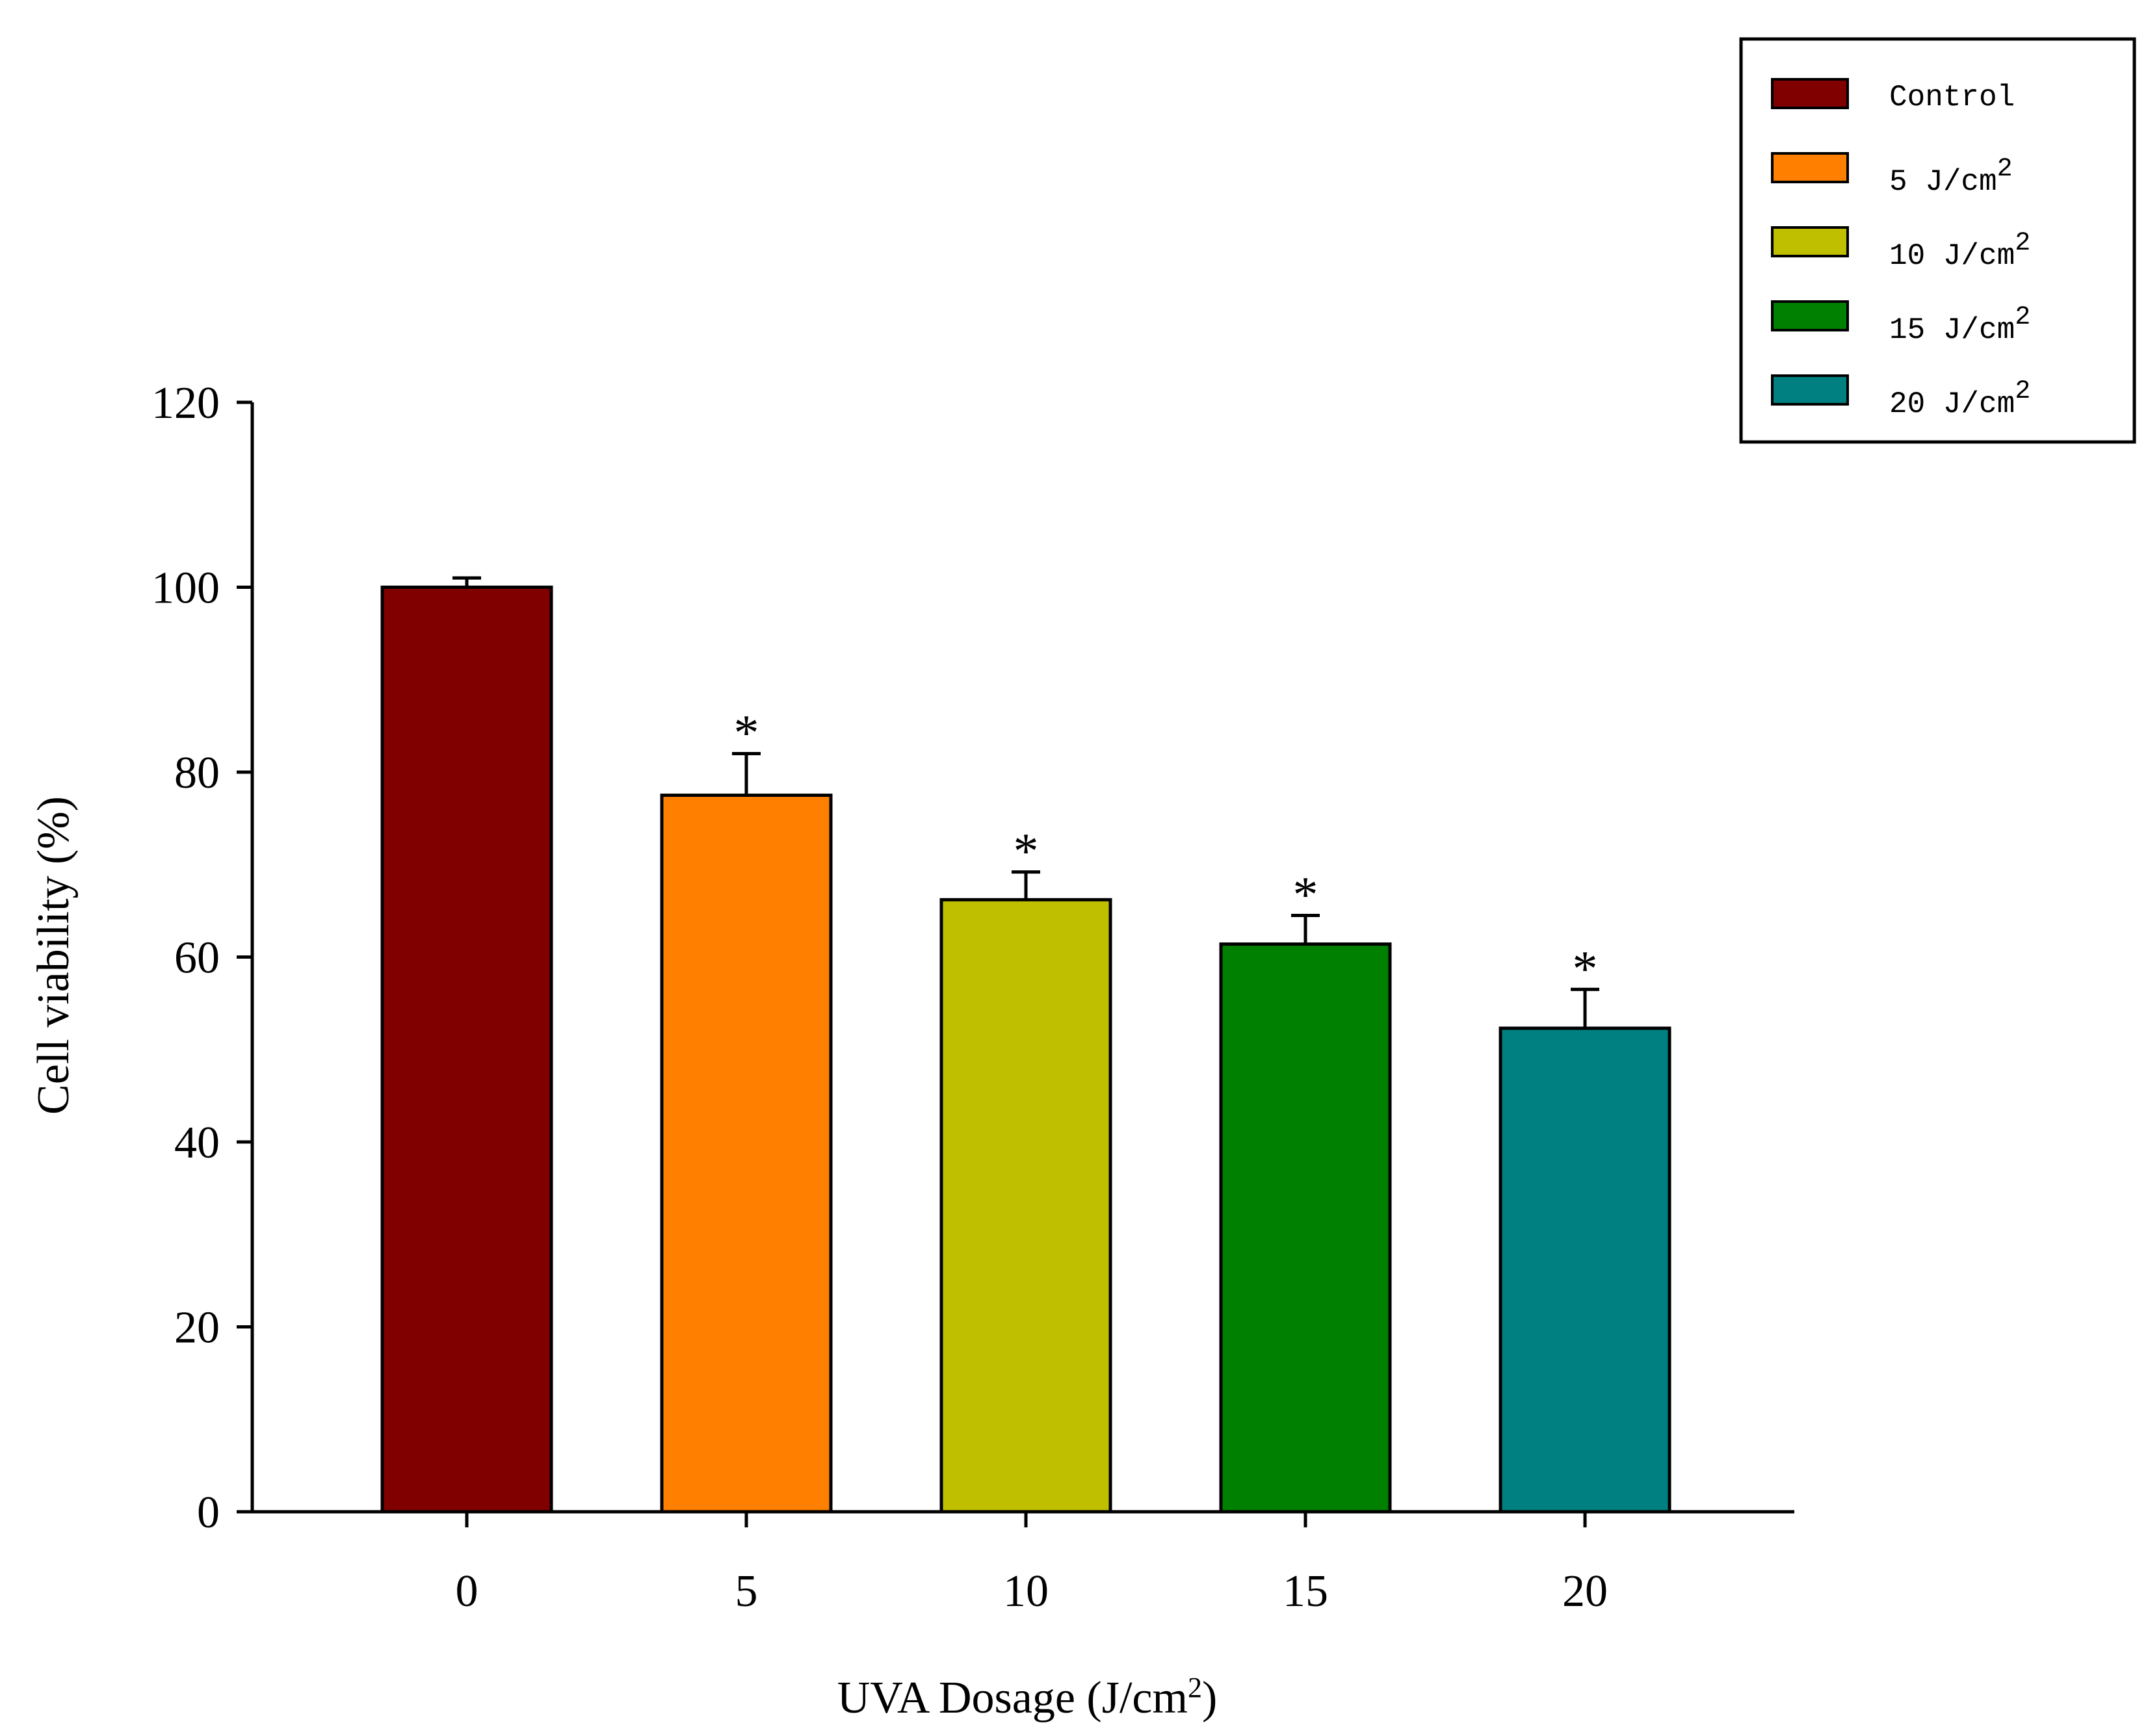 This screenshot has width=2148, height=1736. Describe the element at coordinates (186, 589) in the screenshot. I see `y-tick-label: 100` at that location.